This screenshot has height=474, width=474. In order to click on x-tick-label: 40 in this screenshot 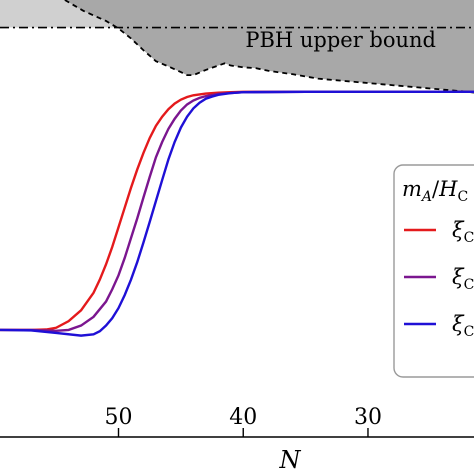, I will do `click(243, 417)`.